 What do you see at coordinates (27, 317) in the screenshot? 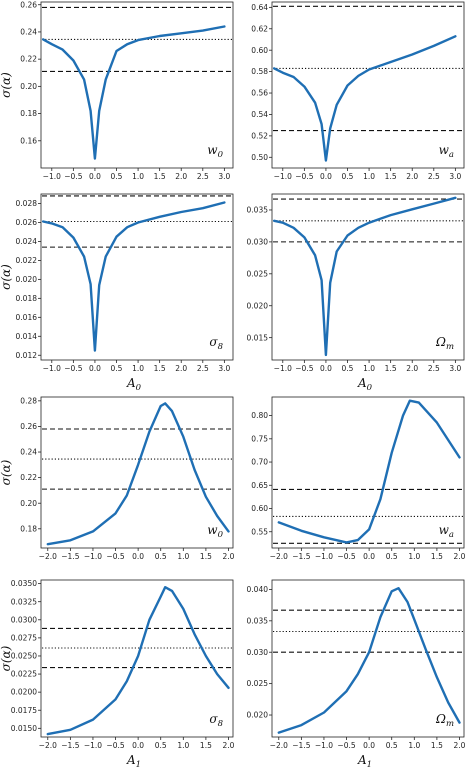
I see `y-tick-label: 0.016` at bounding box center [27, 317].